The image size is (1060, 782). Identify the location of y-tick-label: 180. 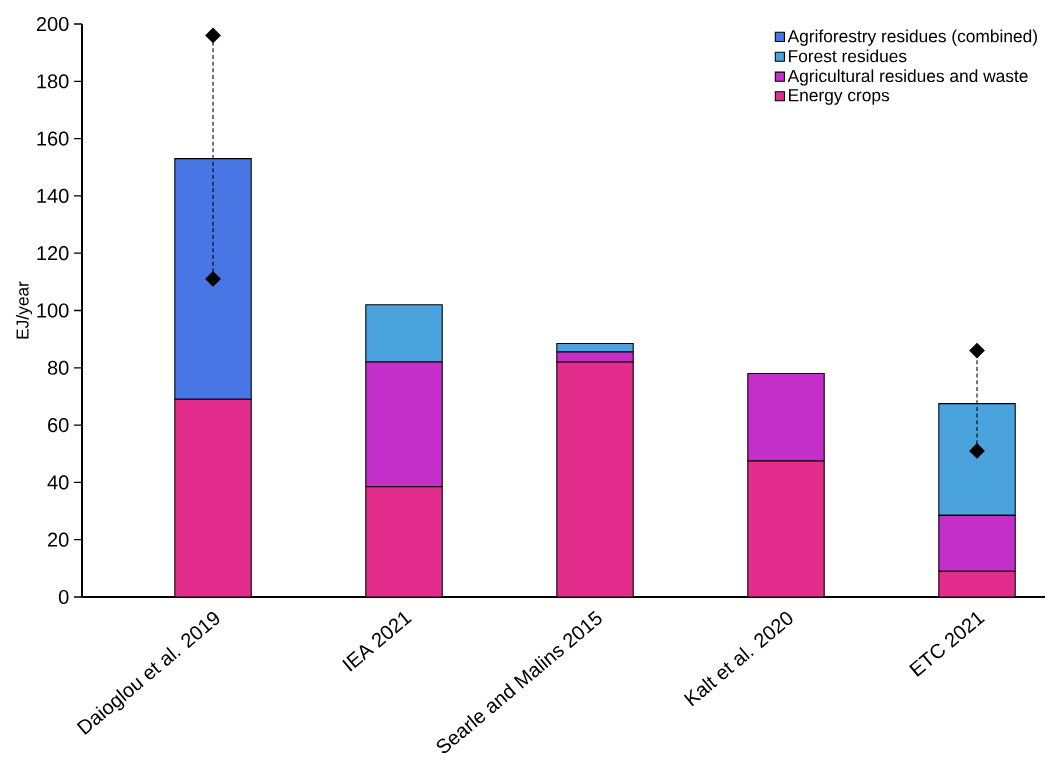
(53, 81).